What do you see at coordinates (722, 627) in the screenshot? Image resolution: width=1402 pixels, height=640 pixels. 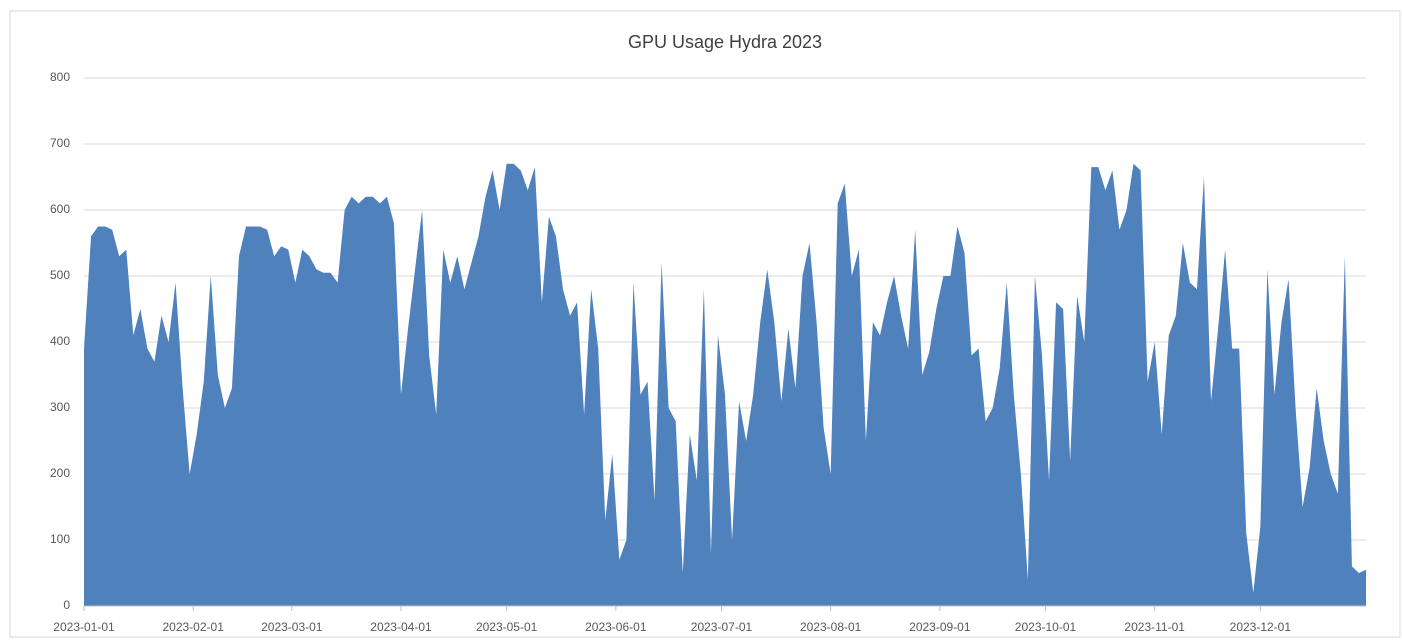 I see `x-tick-label: 2023-07-01` at bounding box center [722, 627].